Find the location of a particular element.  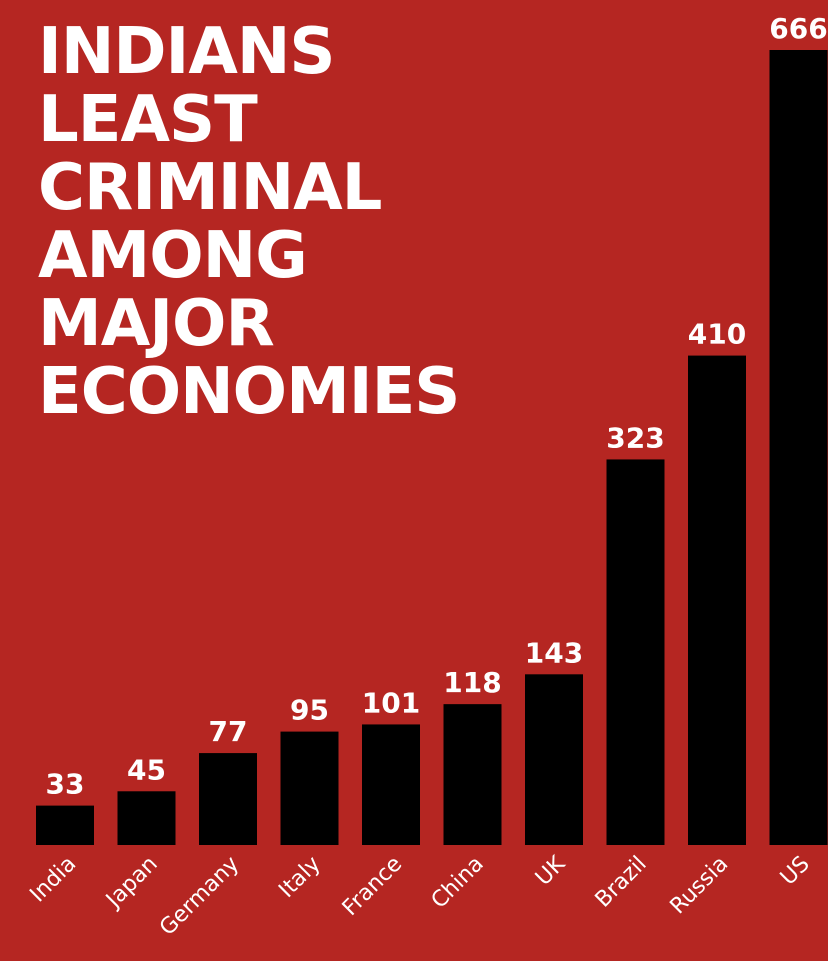

title-line: AMONG is located at coordinates (173, 256).